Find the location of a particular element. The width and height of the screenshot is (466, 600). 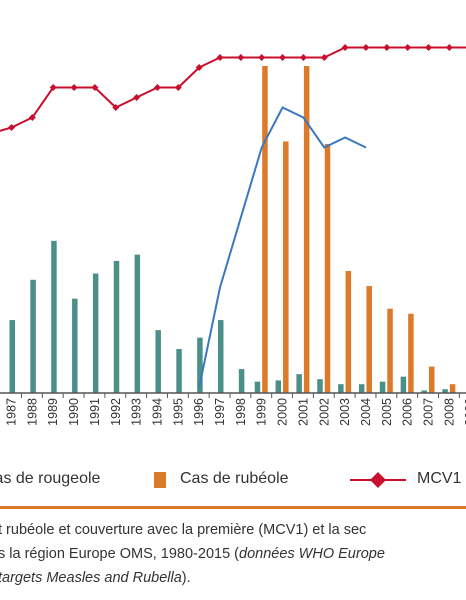

bar-measles-1995 is located at coordinates (179, 370).